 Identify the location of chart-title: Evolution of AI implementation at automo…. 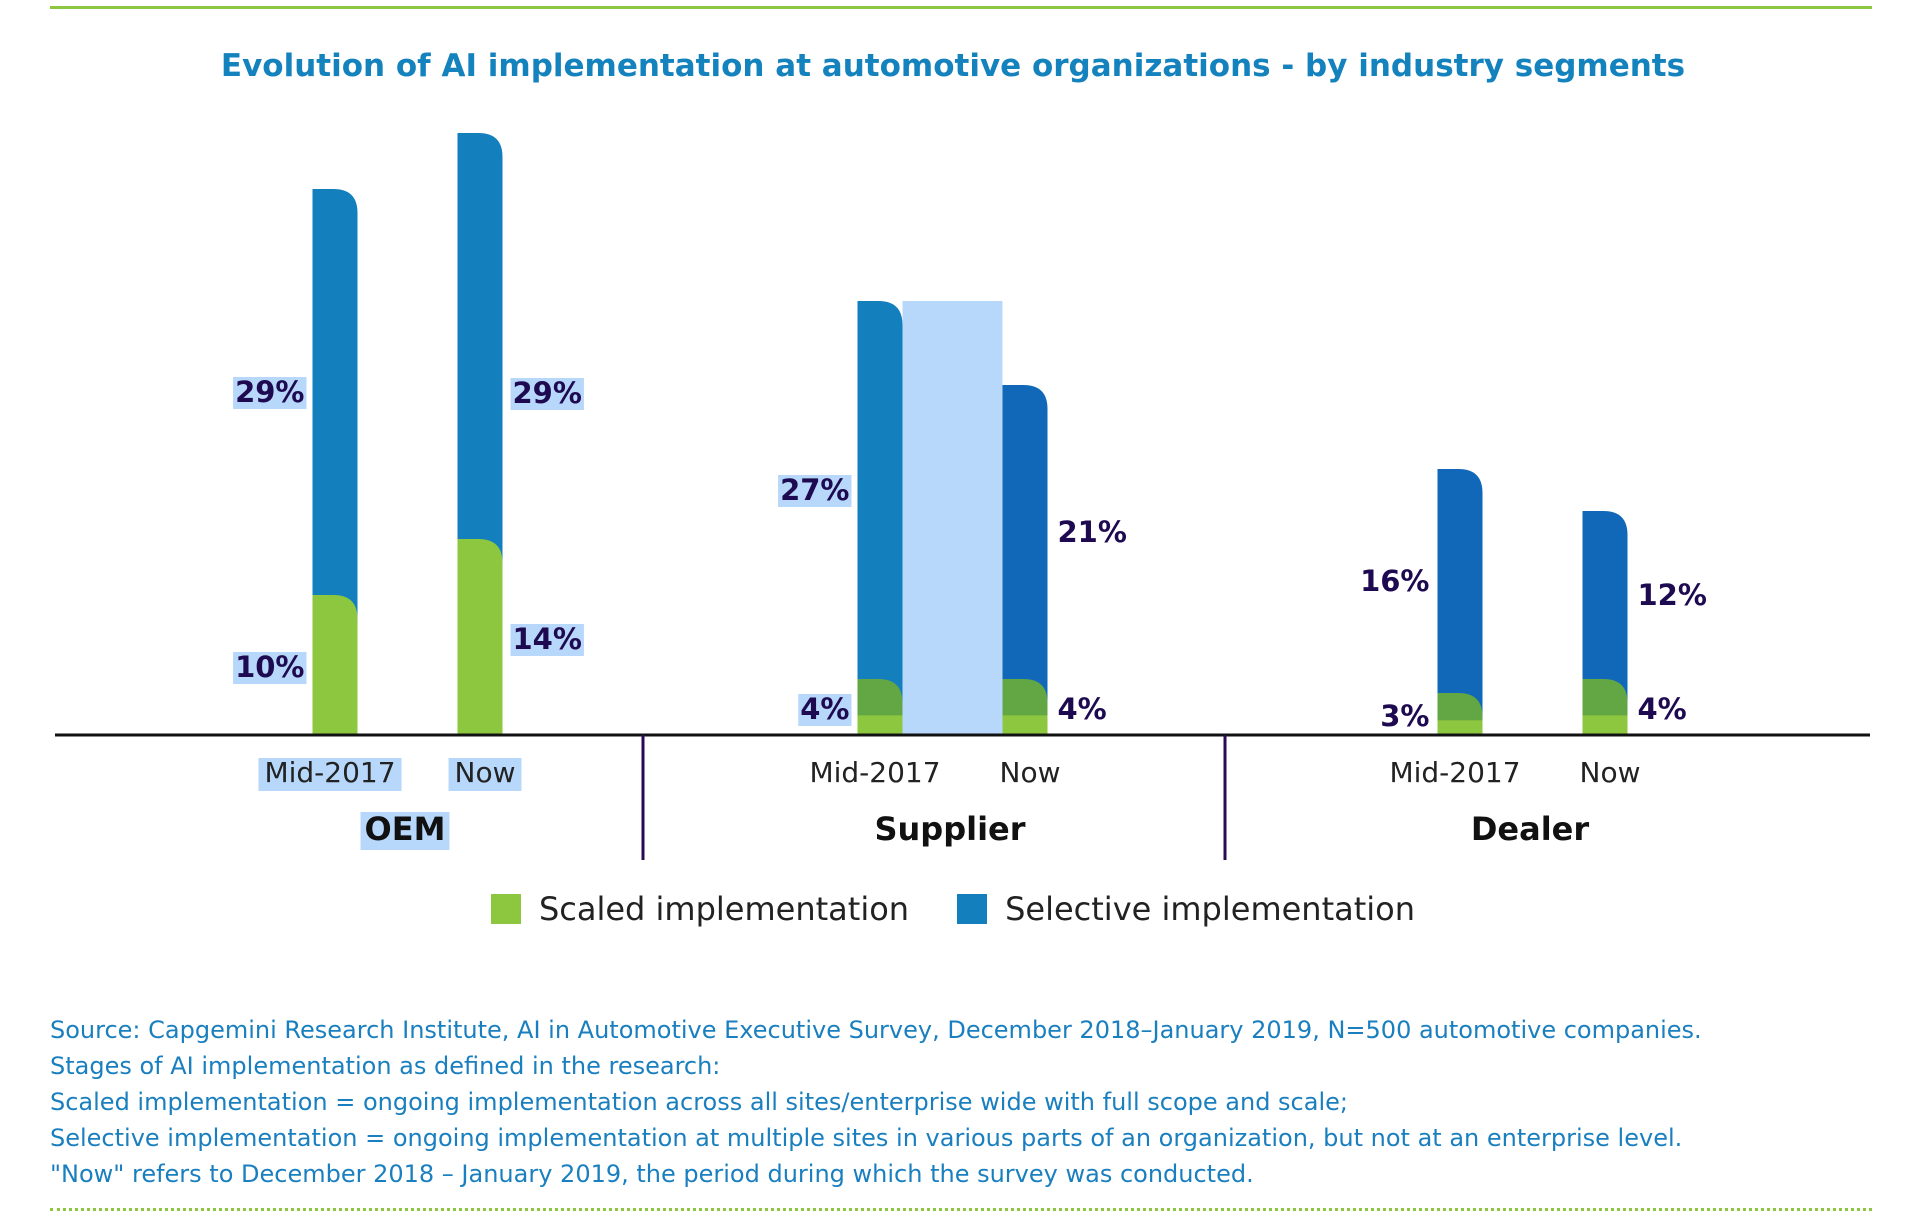
(953, 66).